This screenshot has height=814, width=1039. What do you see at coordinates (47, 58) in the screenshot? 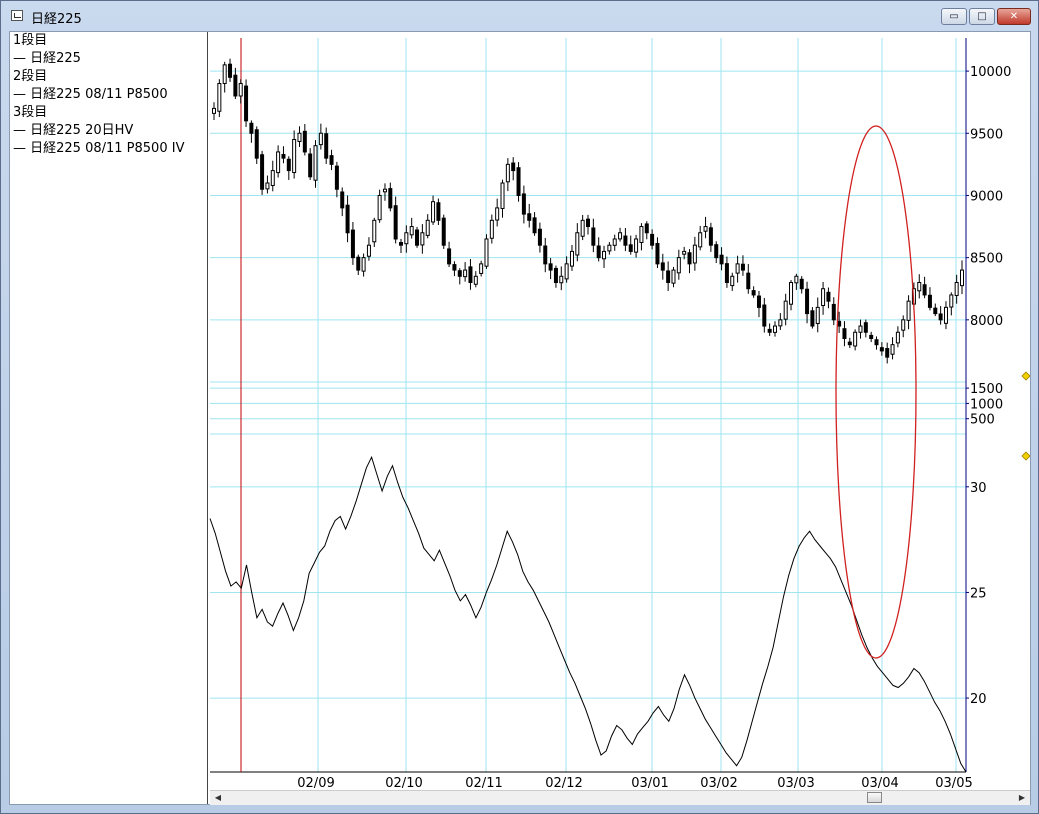
I see `legend-series-nikkei225: — 日経225` at bounding box center [47, 58].